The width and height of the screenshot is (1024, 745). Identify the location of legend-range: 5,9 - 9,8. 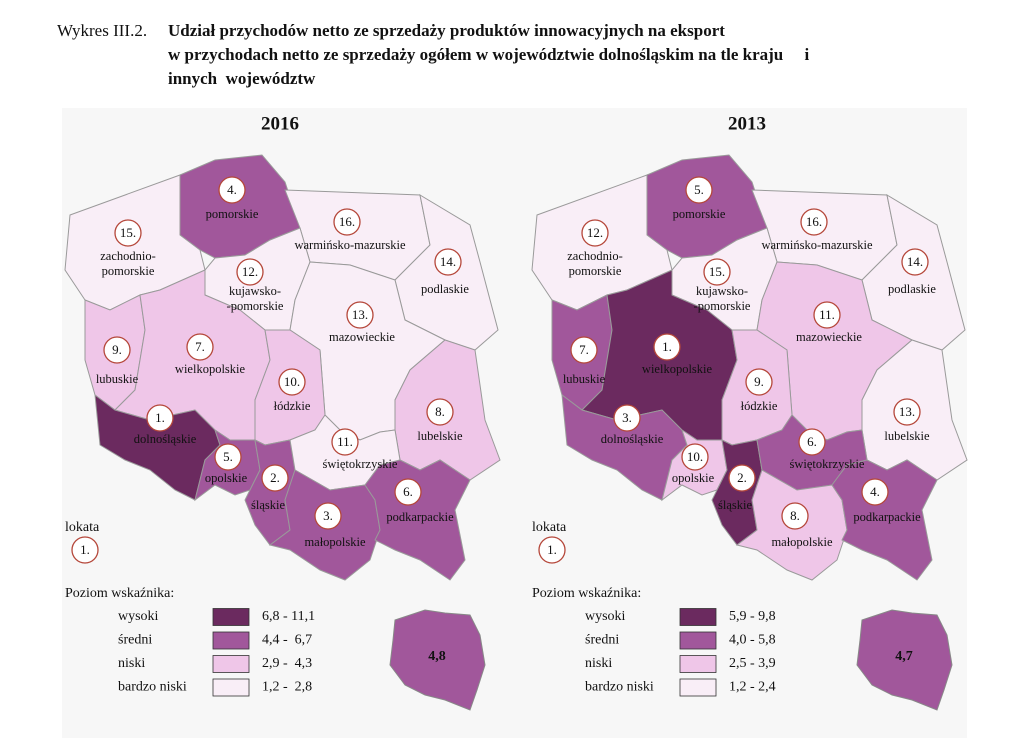
(752, 616).